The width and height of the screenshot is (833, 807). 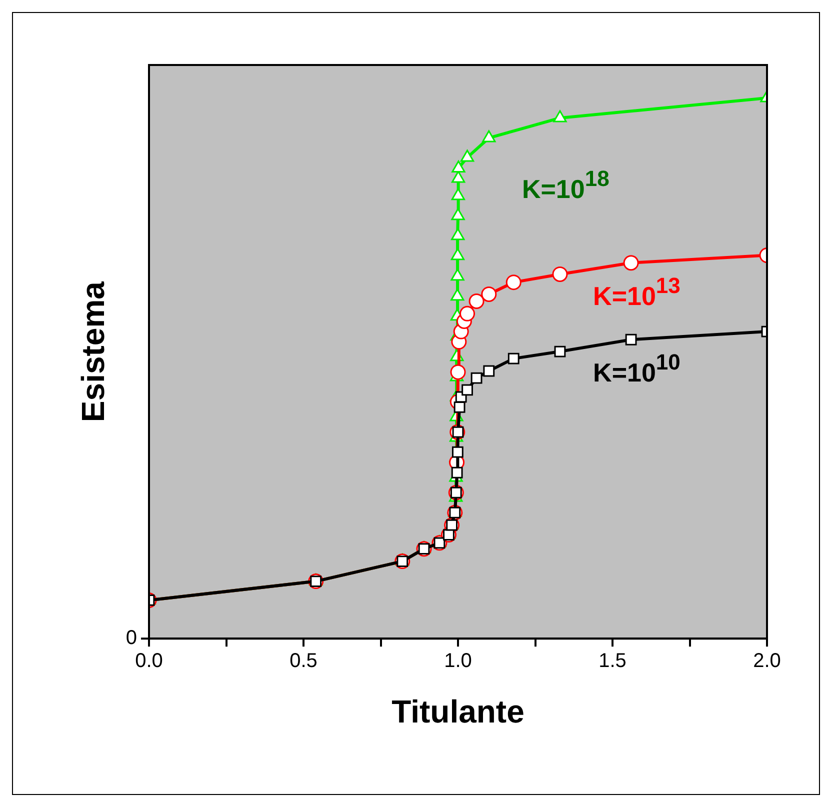 What do you see at coordinates (92, 351) in the screenshot?
I see `y-axis-title: Esistema` at bounding box center [92, 351].